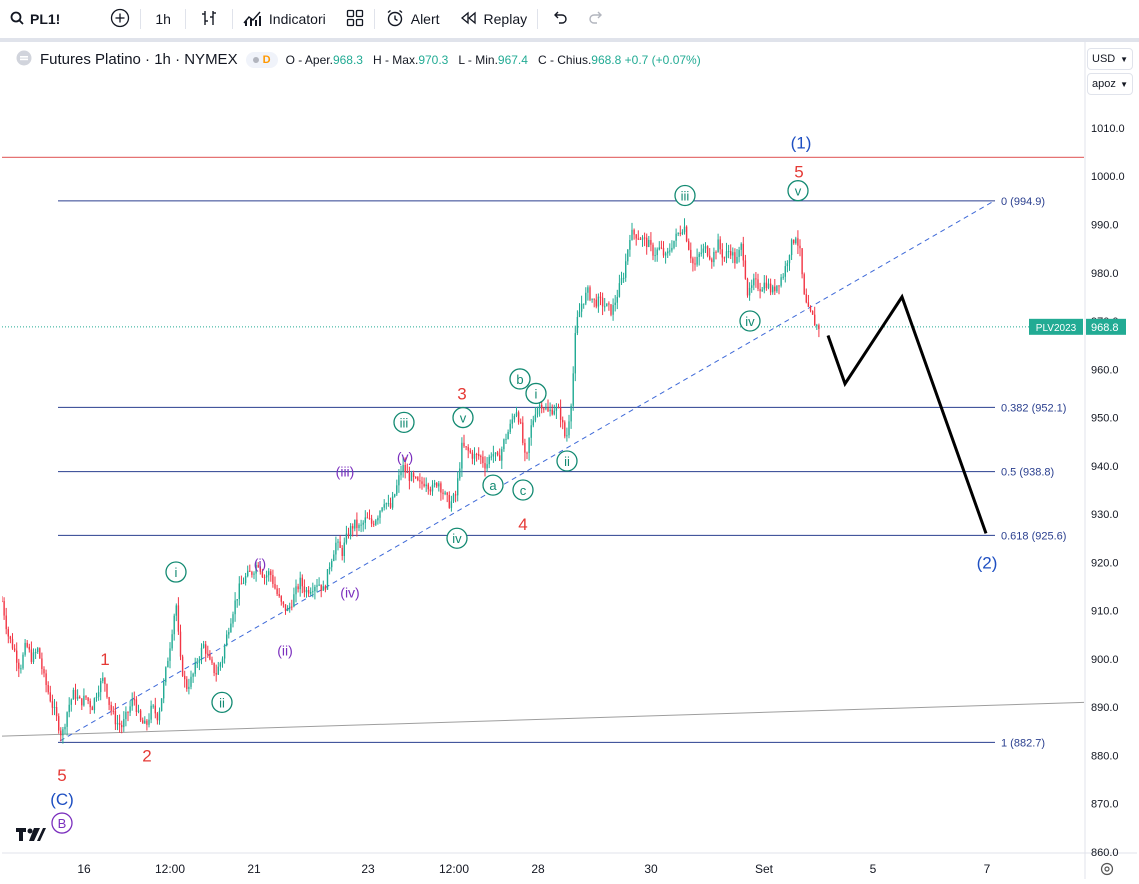 Image resolution: width=1139 pixels, height=884 pixels. I want to click on compare-add-button, so click(120, 19).